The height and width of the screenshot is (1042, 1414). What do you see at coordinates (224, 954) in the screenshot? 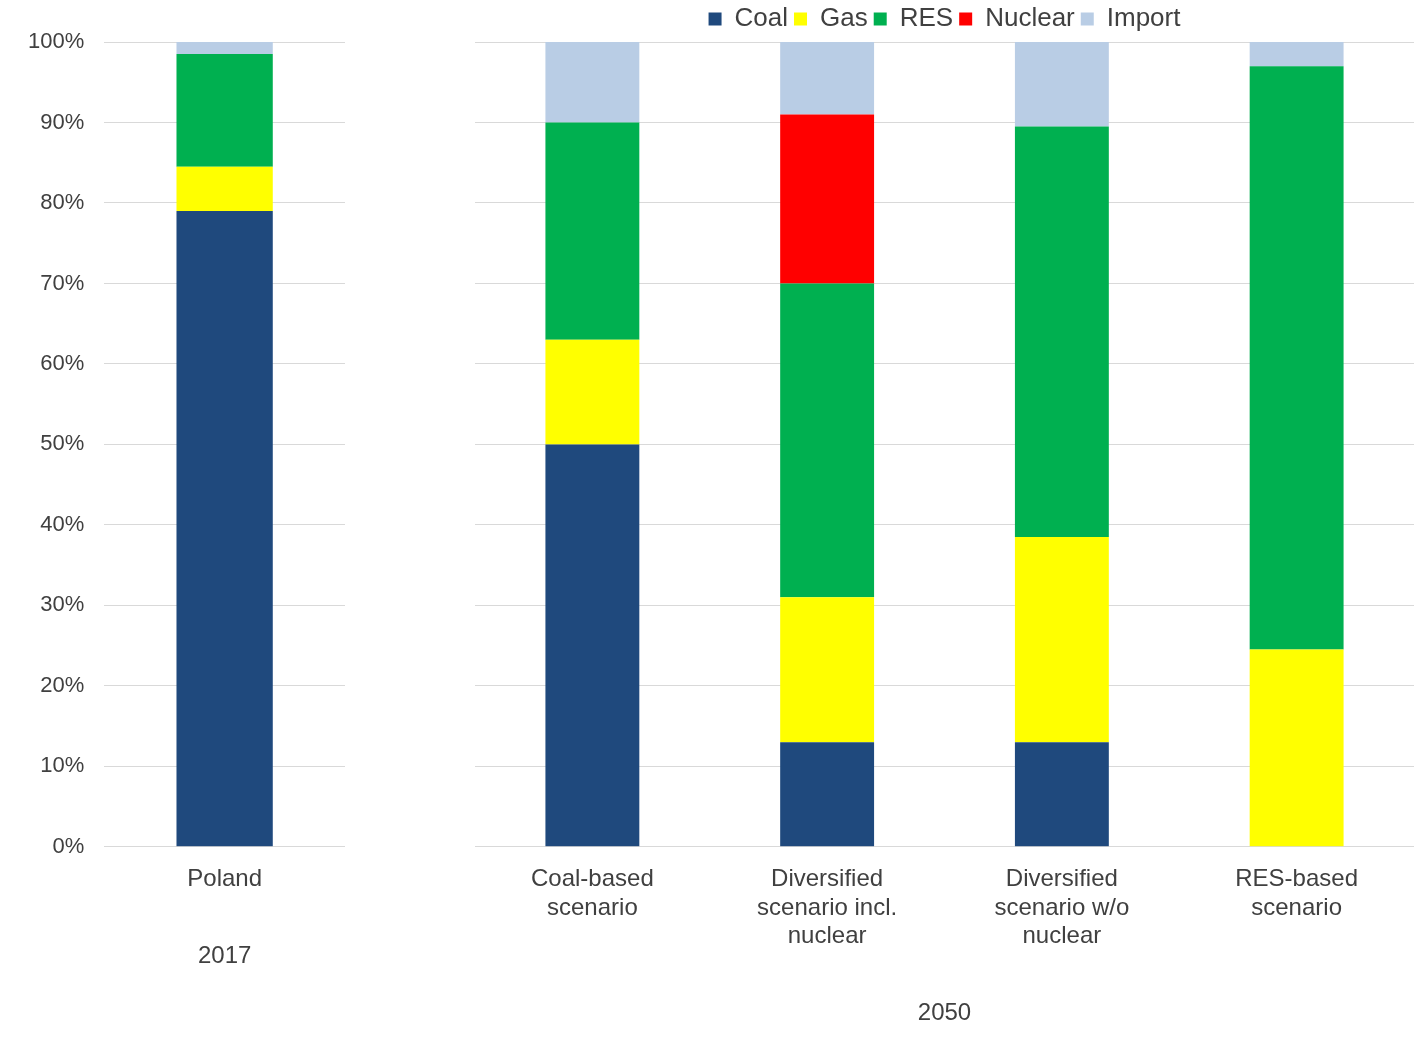
I see `x-axis-title: 2017` at bounding box center [224, 954].